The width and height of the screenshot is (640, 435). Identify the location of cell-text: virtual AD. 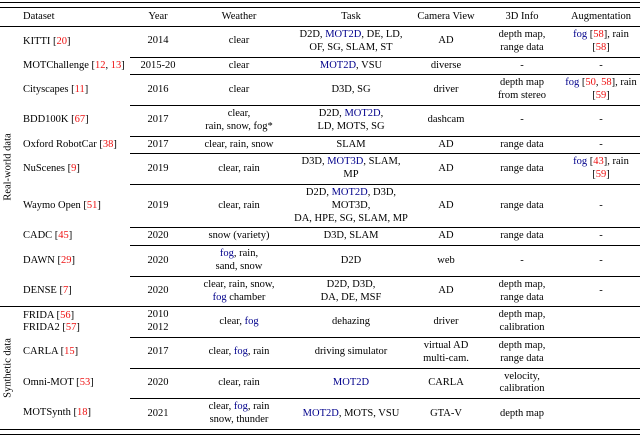
(446, 345).